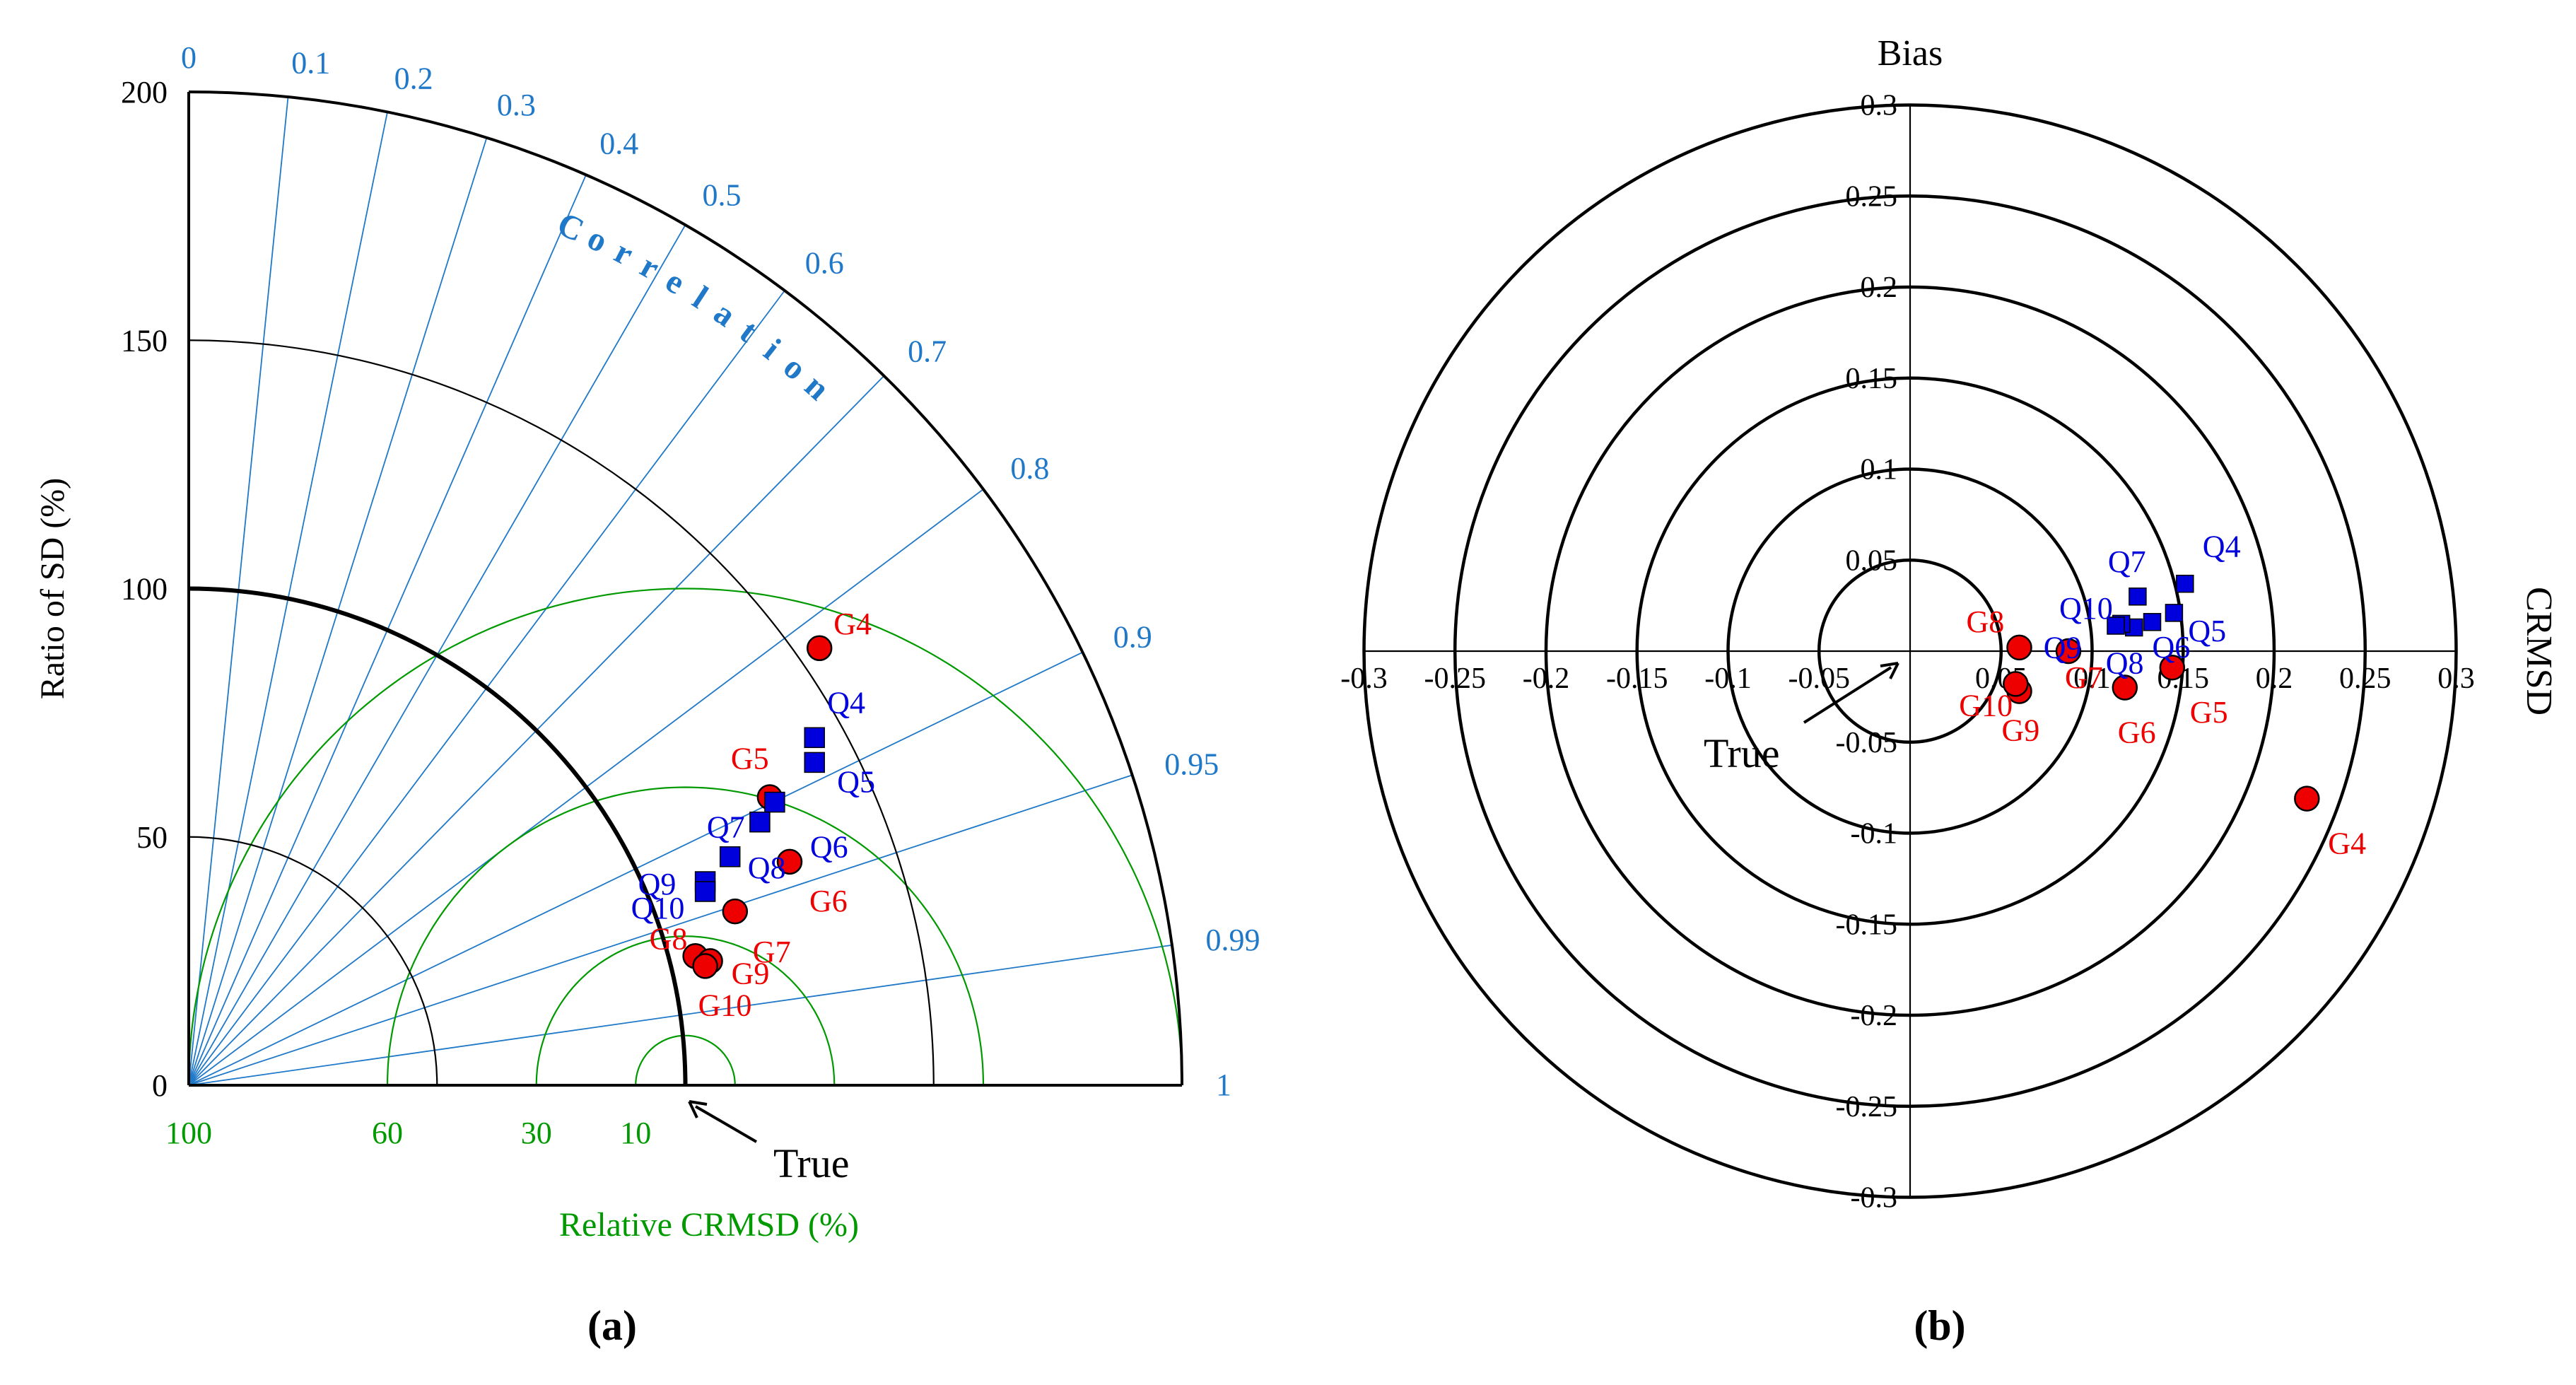  What do you see at coordinates (2138, 597) in the screenshot?
I see `target-point-q7` at bounding box center [2138, 597].